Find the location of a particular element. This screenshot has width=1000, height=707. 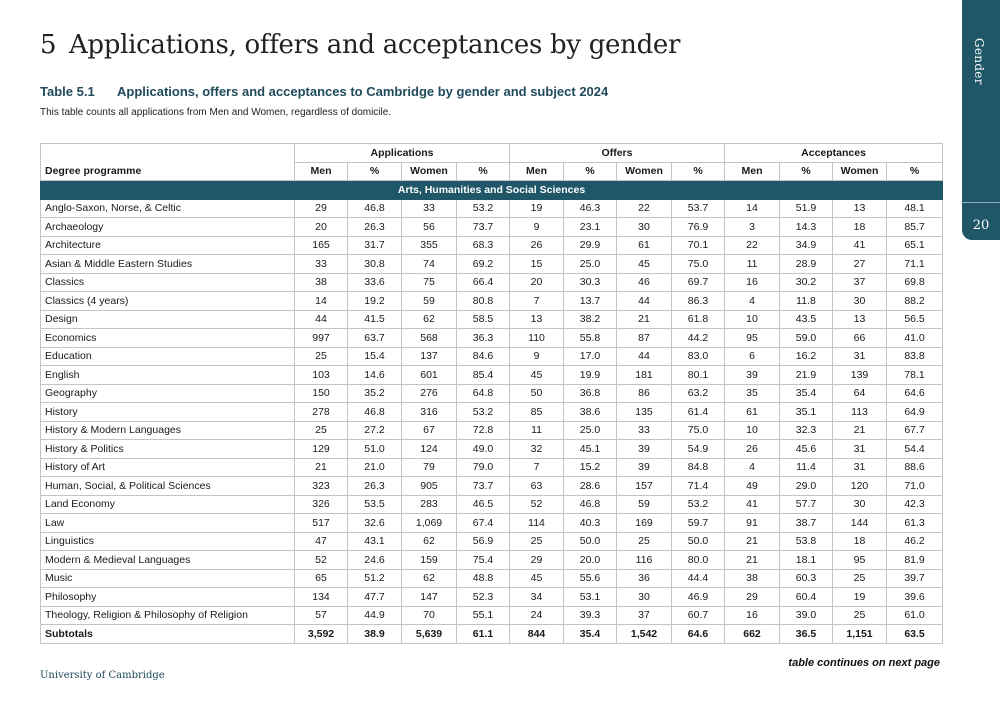

table-cell: 43.5 is located at coordinates (806, 319).